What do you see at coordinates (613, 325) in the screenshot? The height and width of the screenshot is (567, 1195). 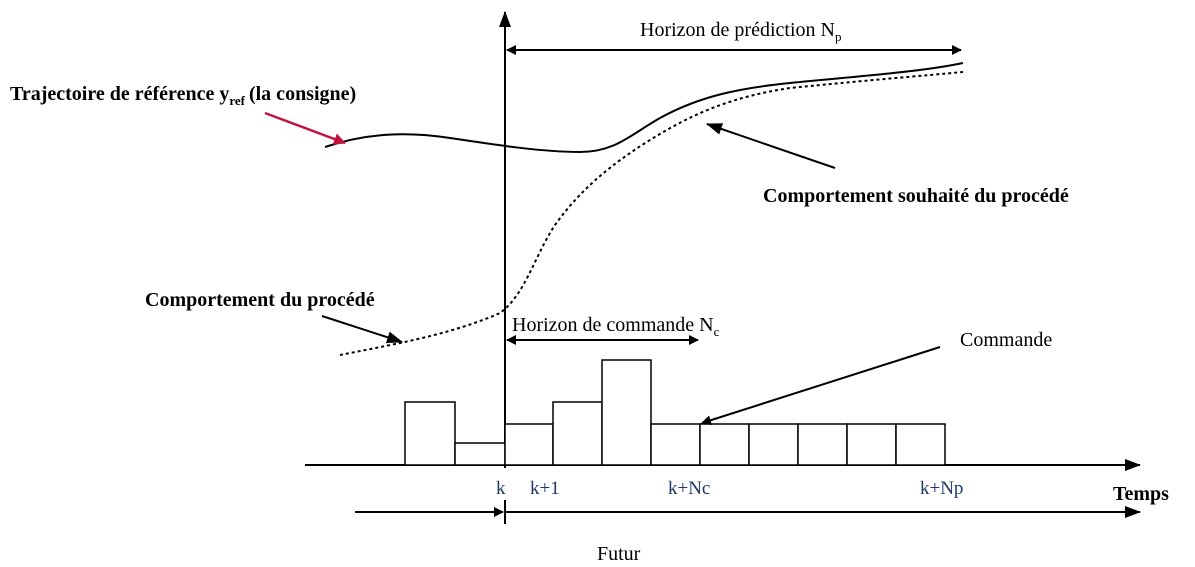 I see `label-text: Horizon de commande N` at bounding box center [613, 325].